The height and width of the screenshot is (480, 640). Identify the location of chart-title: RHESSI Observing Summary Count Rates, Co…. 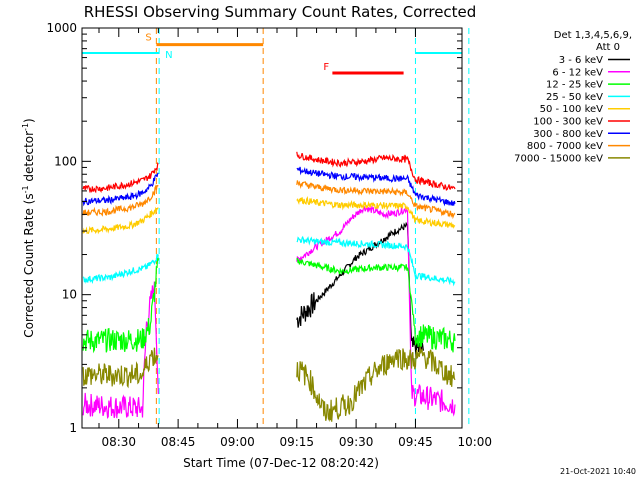
(280, 12).